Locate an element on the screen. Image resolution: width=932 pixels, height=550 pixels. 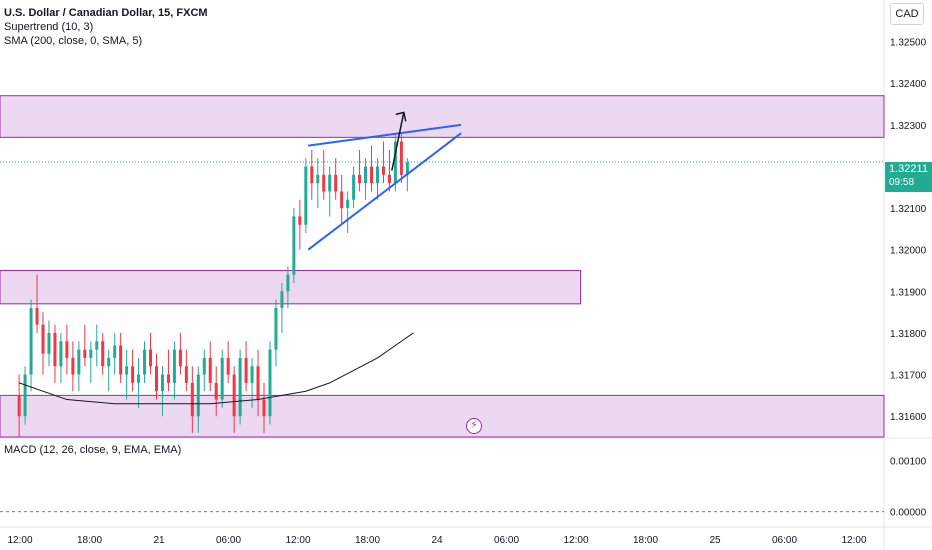
price-tick-label: 1.32400 is located at coordinates (908, 84).